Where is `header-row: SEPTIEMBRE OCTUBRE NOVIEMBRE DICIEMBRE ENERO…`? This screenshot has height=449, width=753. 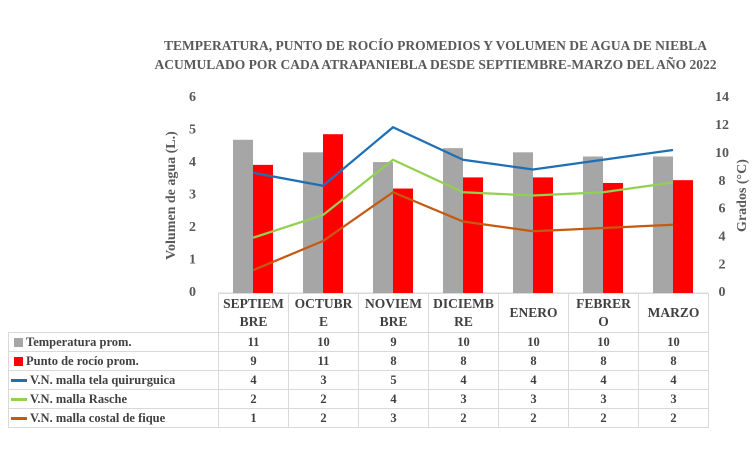
header-row: SEPTIEMBRE OCTUBRE NOVIEMBRE DICIEMBRE ENERO… is located at coordinates (358, 313).